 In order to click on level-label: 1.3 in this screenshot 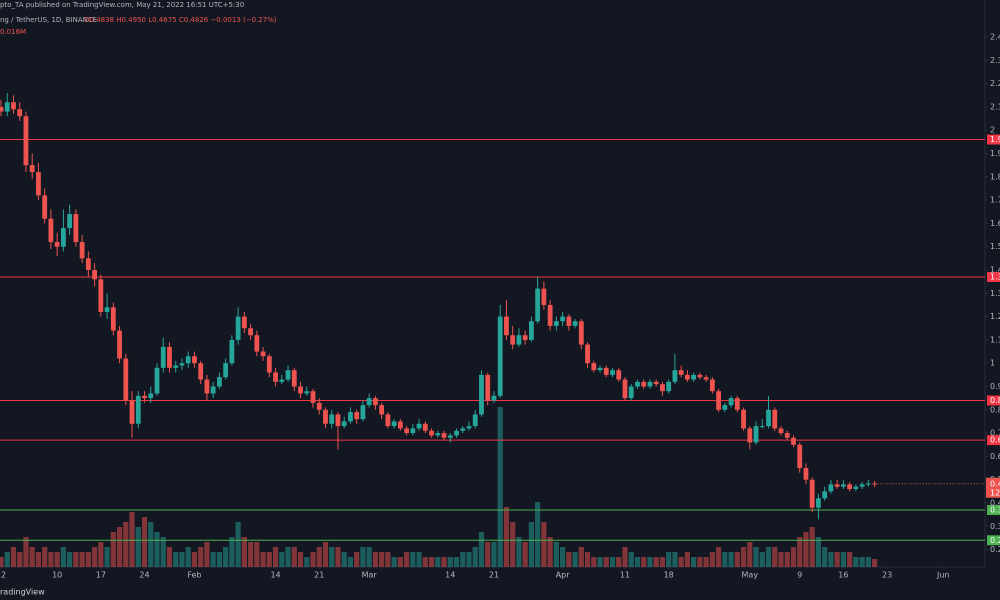, I will do `click(995, 276)`.